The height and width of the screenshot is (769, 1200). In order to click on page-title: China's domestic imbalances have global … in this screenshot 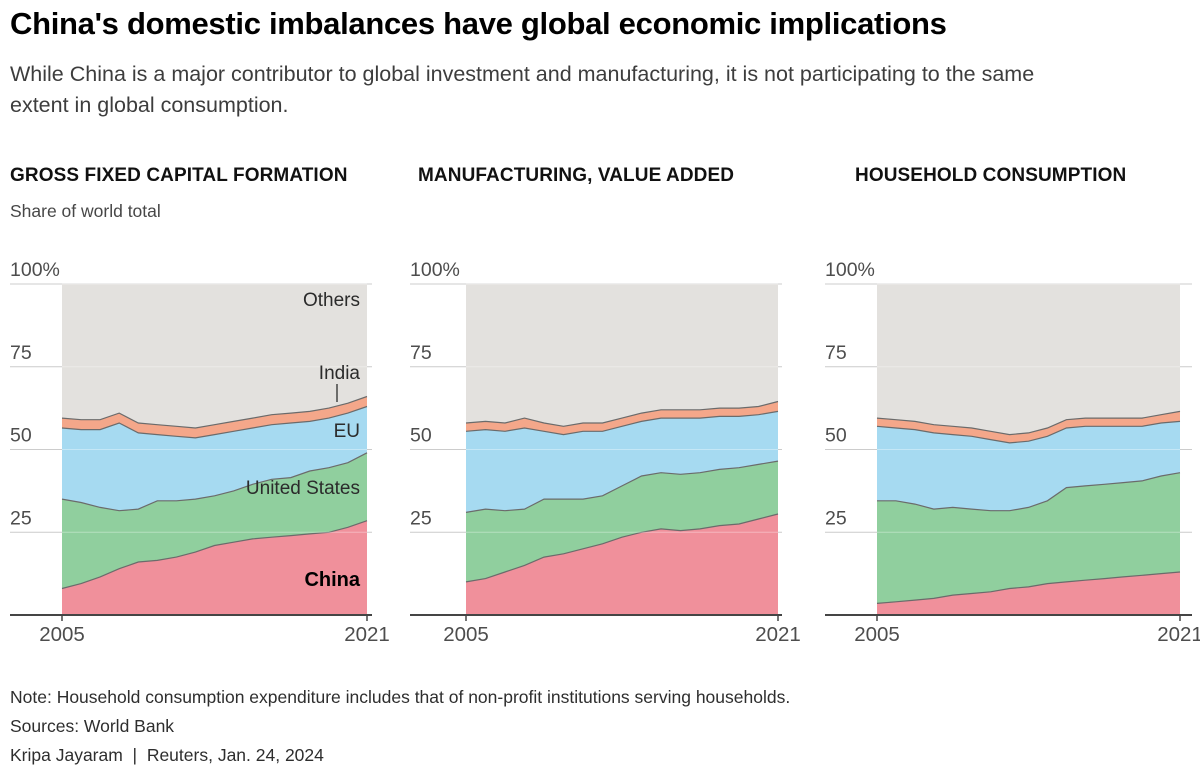, I will do `click(478, 23)`.